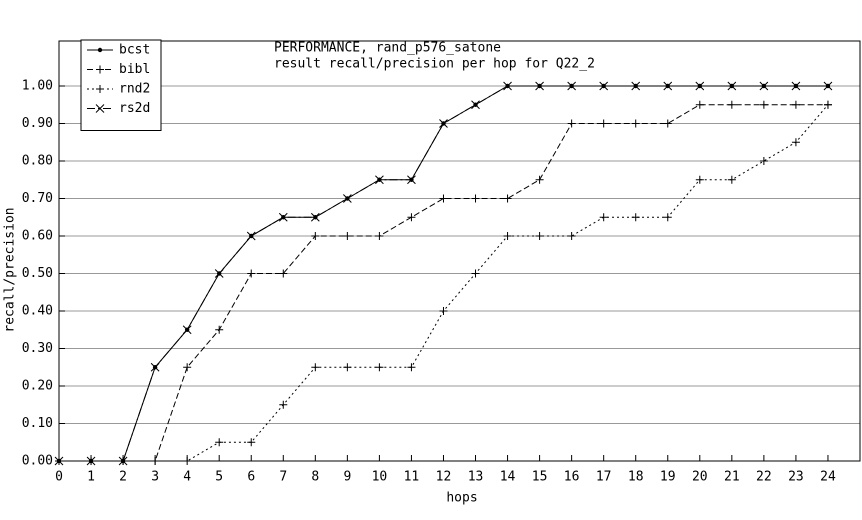  I want to click on y-tick-label: 0.30, so click(37, 348).